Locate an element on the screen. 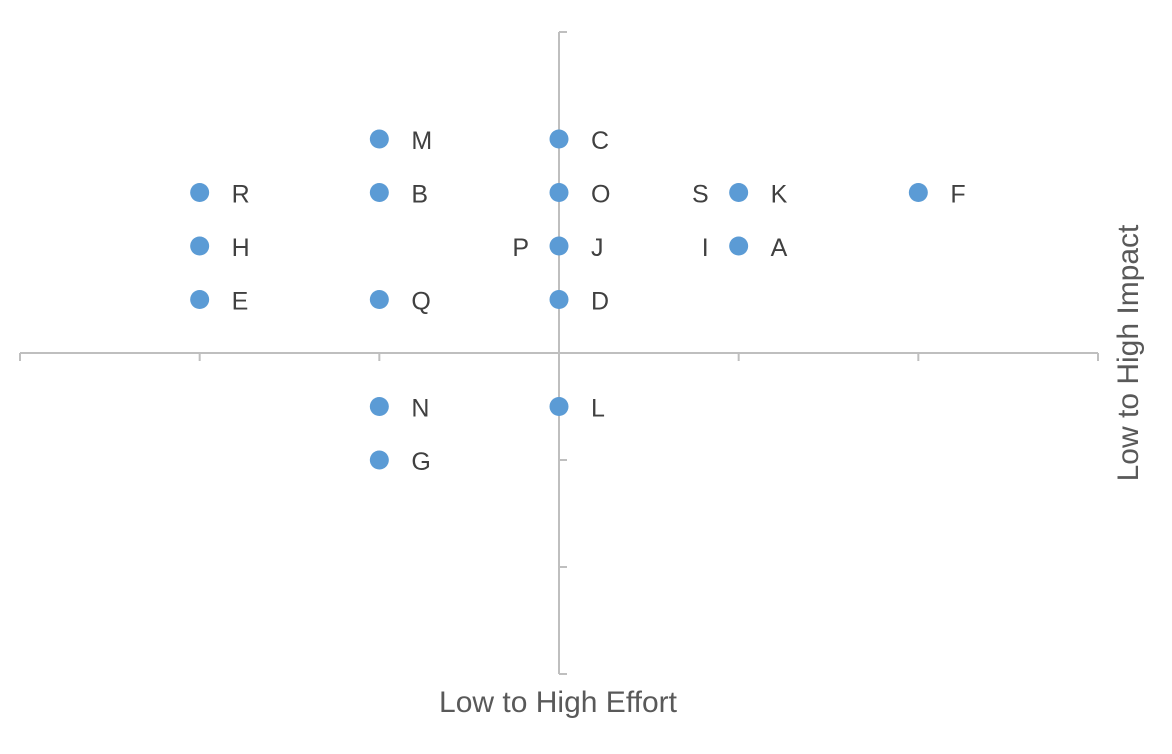  point-label-q: Q is located at coordinates (420, 302).